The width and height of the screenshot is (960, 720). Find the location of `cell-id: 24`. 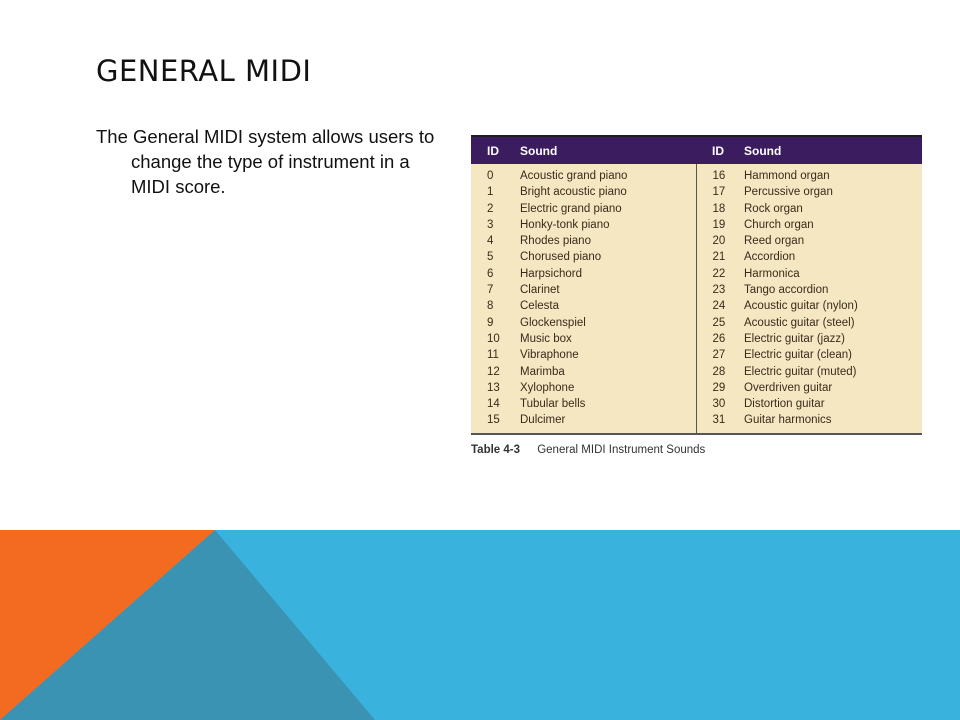

cell-id: 24 is located at coordinates (719, 306).